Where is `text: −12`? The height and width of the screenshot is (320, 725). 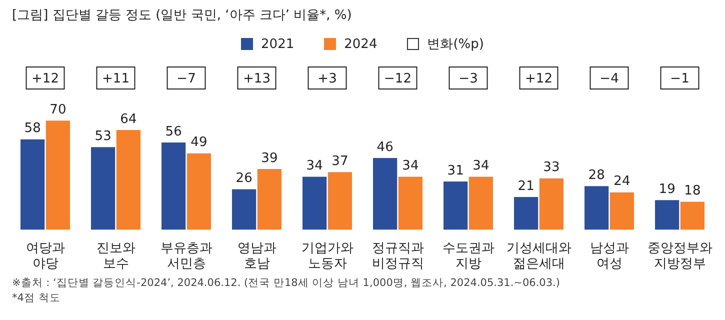
text: −12 is located at coordinates (398, 78).